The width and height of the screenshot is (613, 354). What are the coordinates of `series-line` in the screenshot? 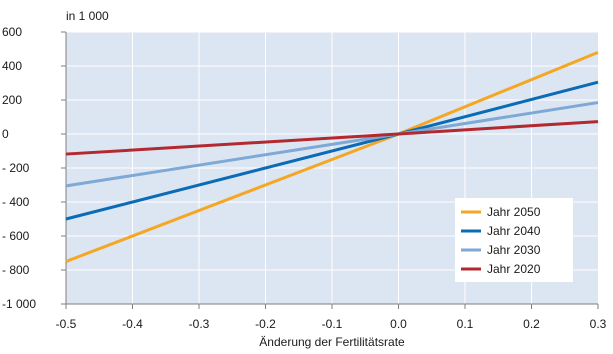 It's located at (332, 138).